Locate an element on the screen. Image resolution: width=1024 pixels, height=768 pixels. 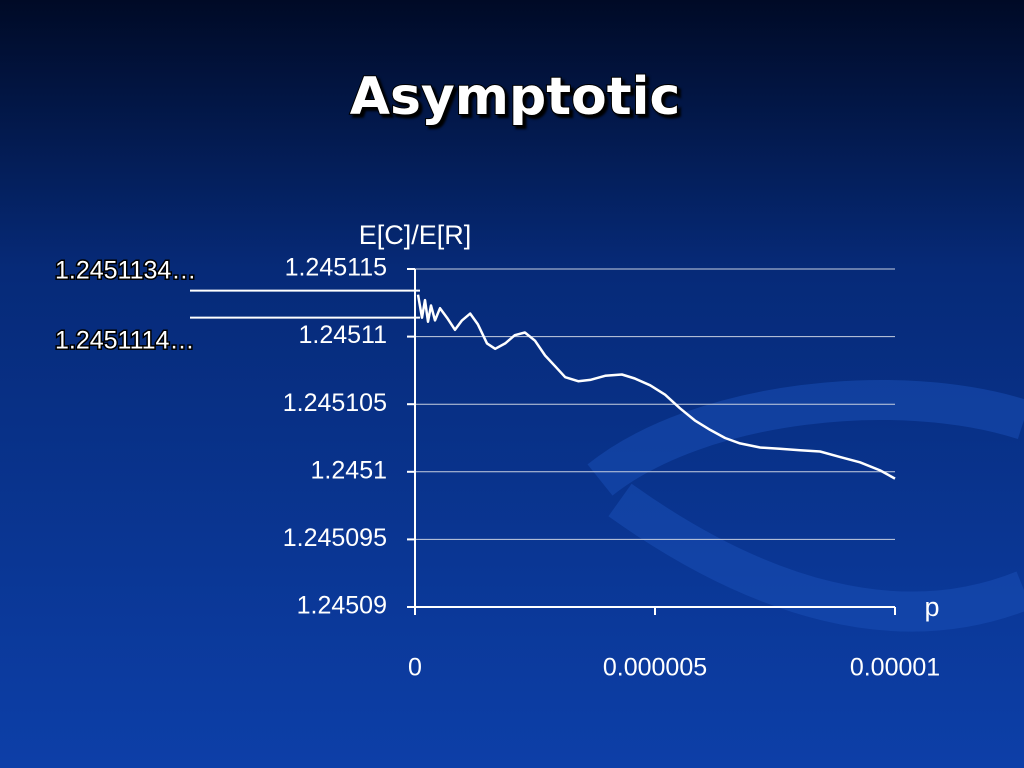
decoration is located at coordinates (805, 506).